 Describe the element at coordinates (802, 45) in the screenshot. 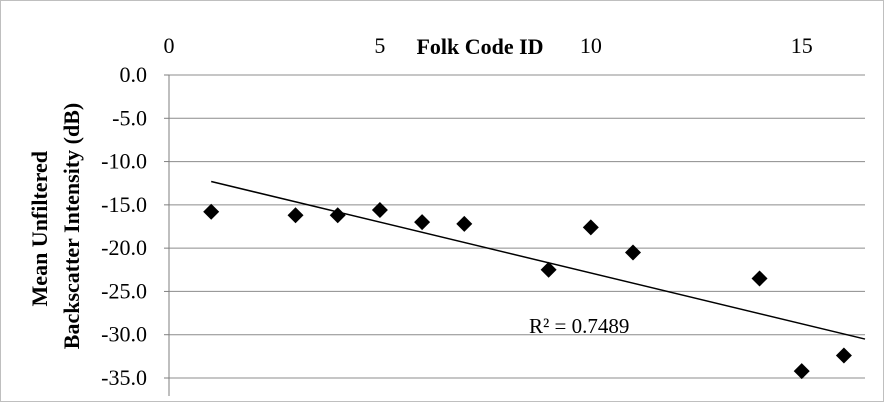

I see `x-tick-label: 15` at that location.